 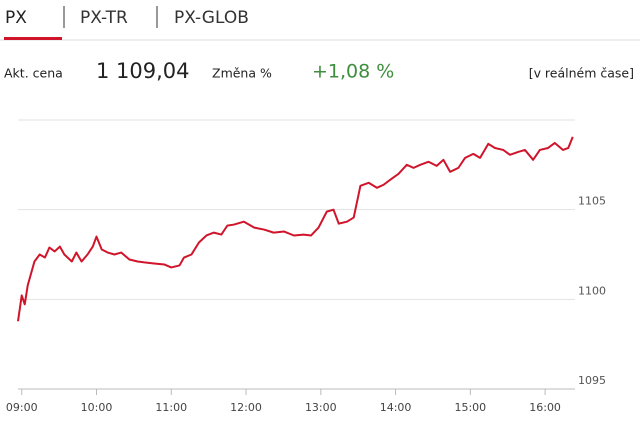 What do you see at coordinates (470, 407) in the screenshot?
I see `x-tick-label: 15:00` at bounding box center [470, 407].